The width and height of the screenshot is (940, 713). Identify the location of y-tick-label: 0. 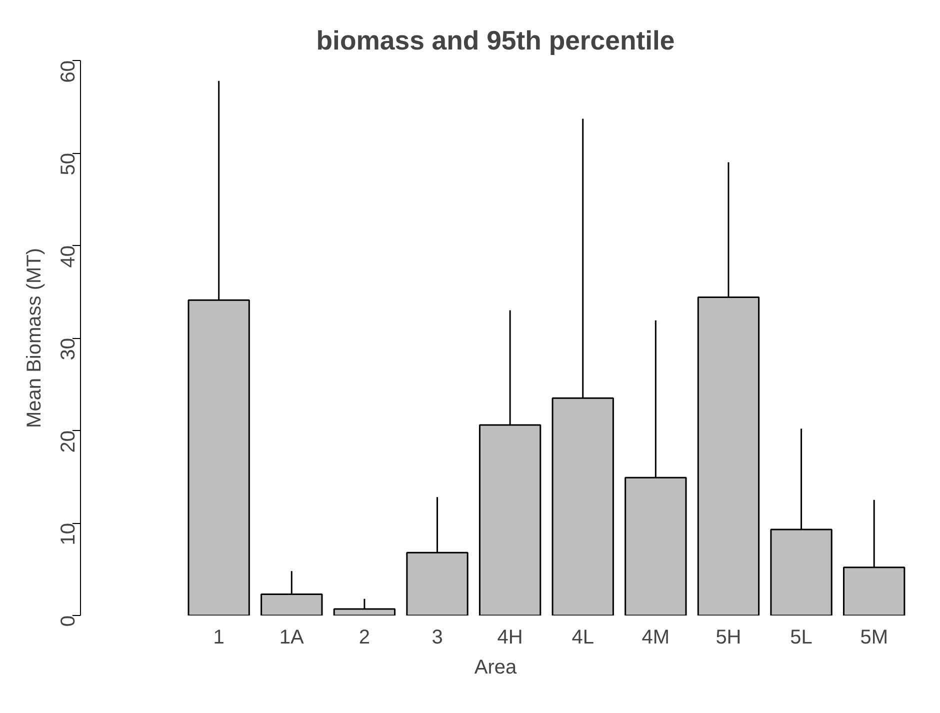
(69, 621).